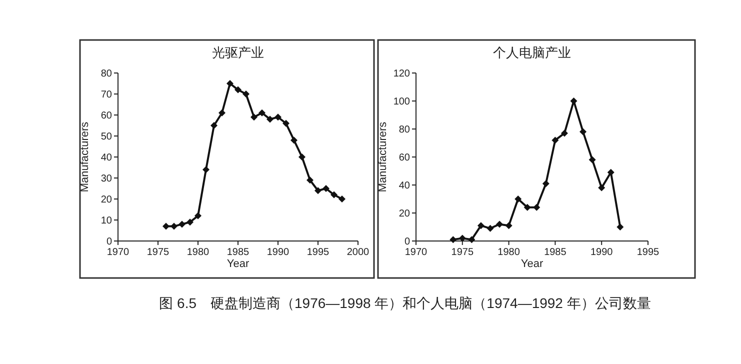  What do you see at coordinates (401, 102) in the screenshot?
I see `y-tick-label: 100` at bounding box center [401, 102].